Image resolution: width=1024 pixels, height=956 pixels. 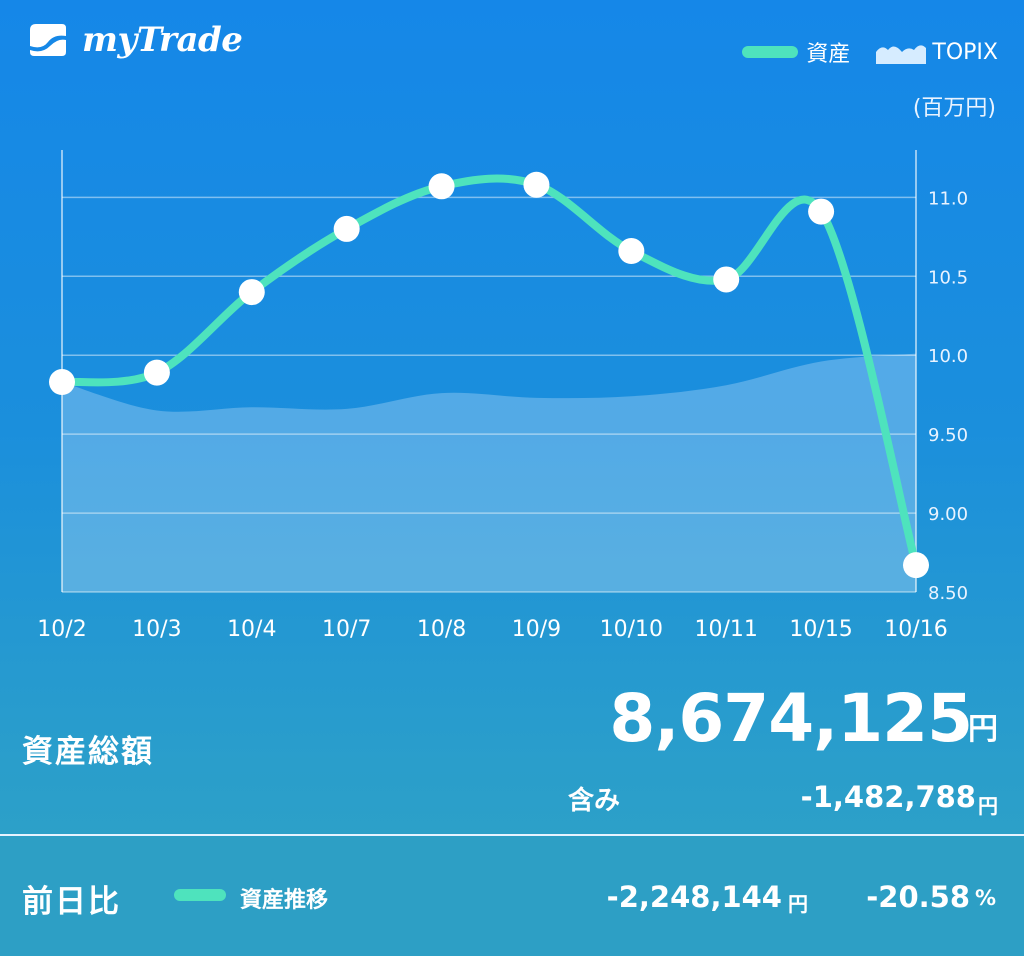 What do you see at coordinates (965, 52) in the screenshot?
I see `legend-label-topix: TOPIX` at bounding box center [965, 52].